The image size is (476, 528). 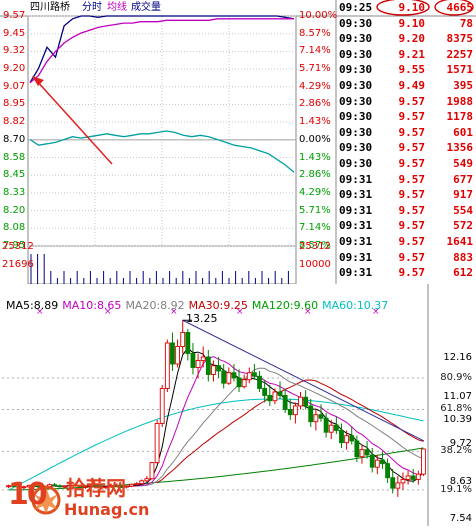 I want to click on tick-volume: 917, so click(x=463, y=195).